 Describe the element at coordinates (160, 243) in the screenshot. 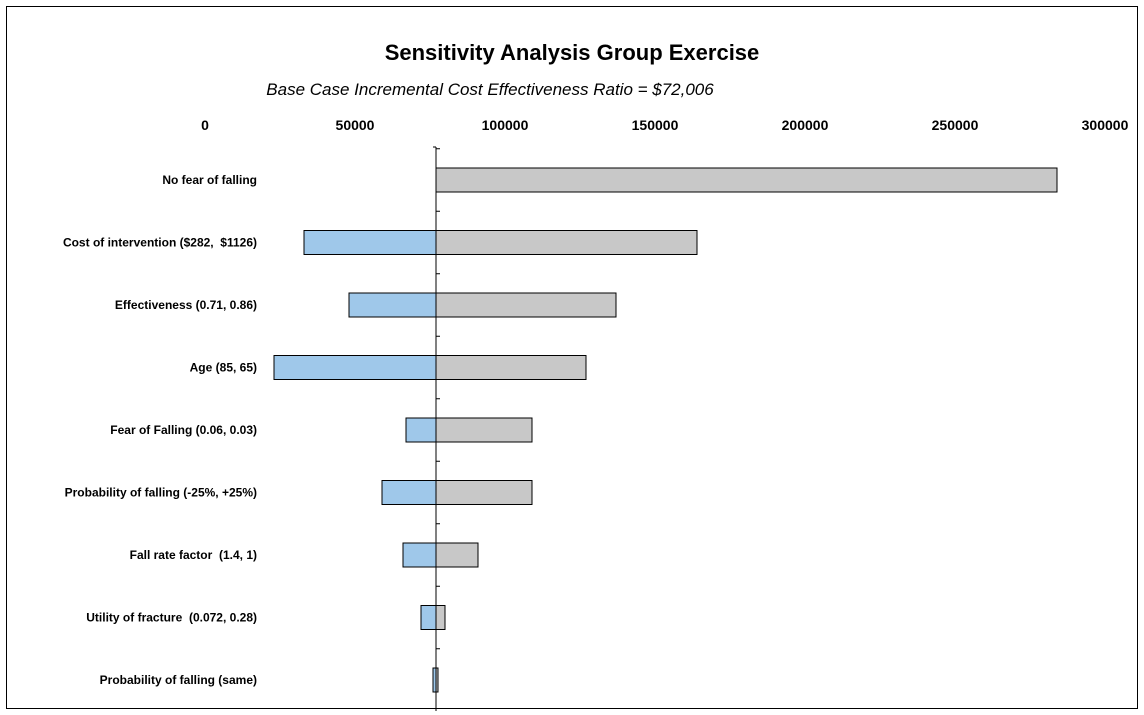

I see `category-label: Cost of intervention ($282, $1126)` at that location.